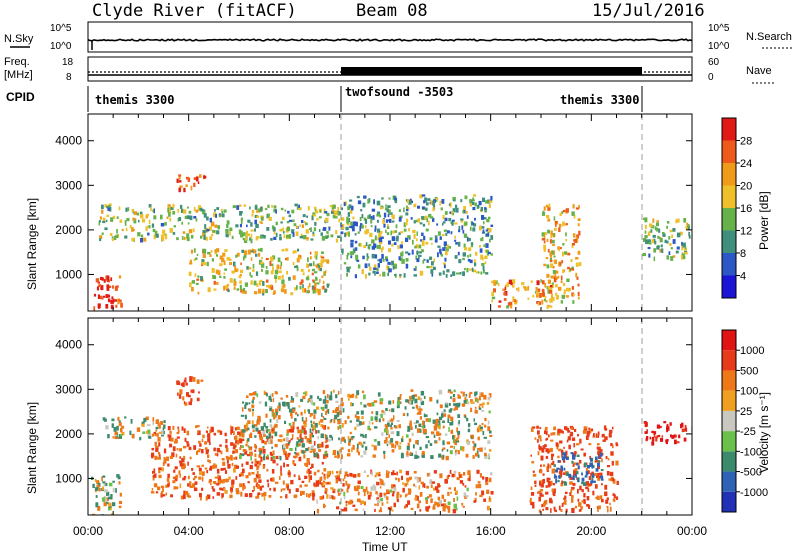 The image size is (800, 554). What do you see at coordinates (95, 295) in the screenshot?
I see `power-cell-r0` at bounding box center [95, 295].